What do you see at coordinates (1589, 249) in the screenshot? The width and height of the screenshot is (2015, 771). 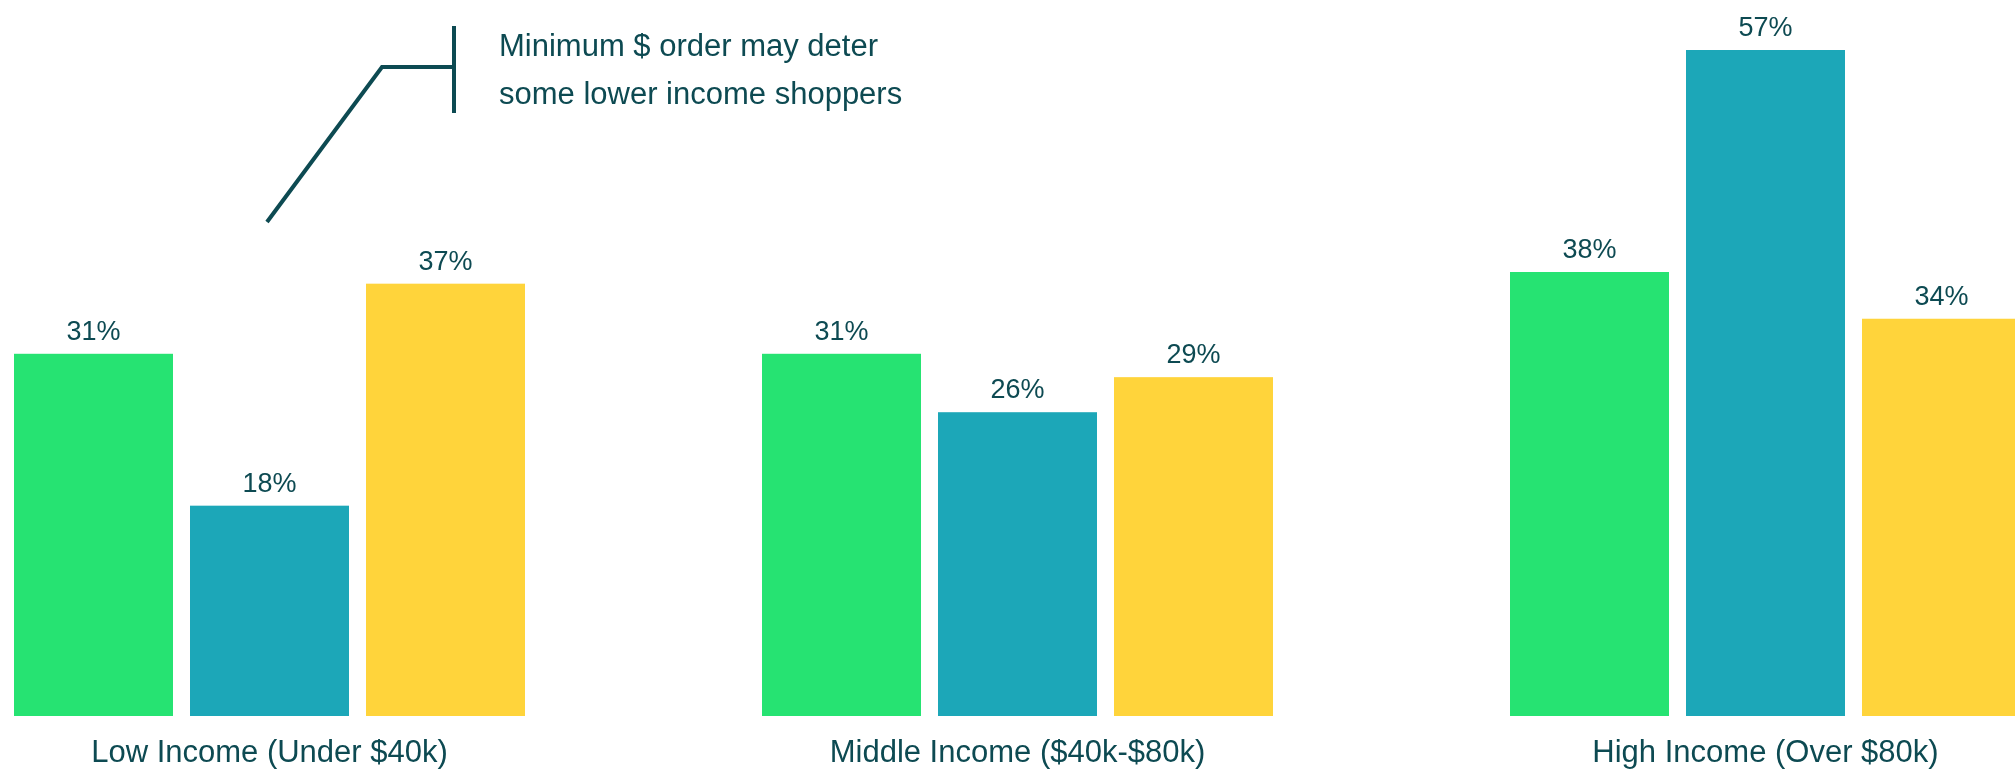 I see `data-label: 38%` at bounding box center [1589, 249].